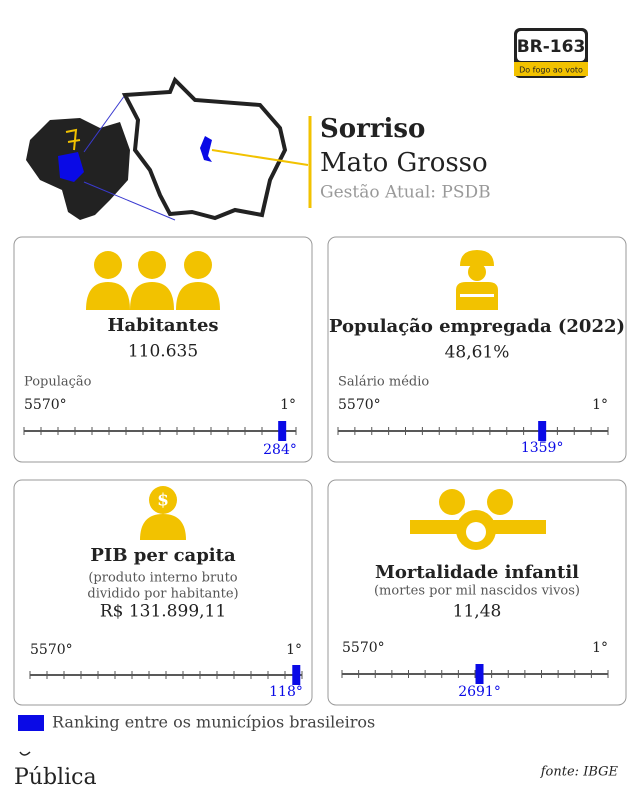 The width and height of the screenshot is (640, 800). What do you see at coordinates (477, 353) in the screenshot?
I see `card-value: 48,61%` at bounding box center [477, 353].